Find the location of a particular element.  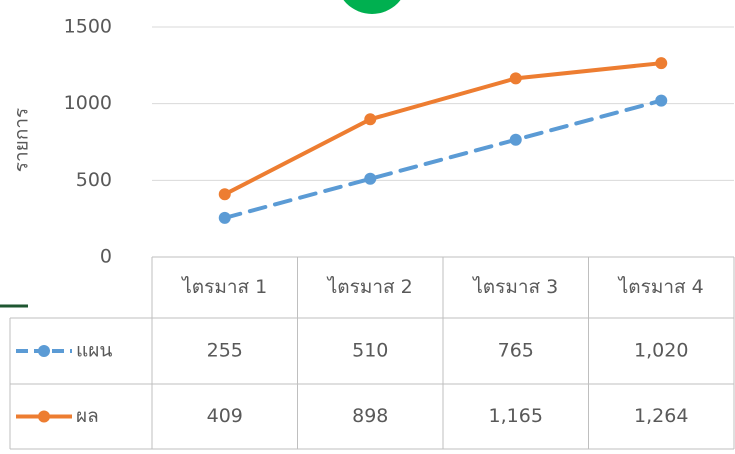

table-value: 510 is located at coordinates (370, 351).